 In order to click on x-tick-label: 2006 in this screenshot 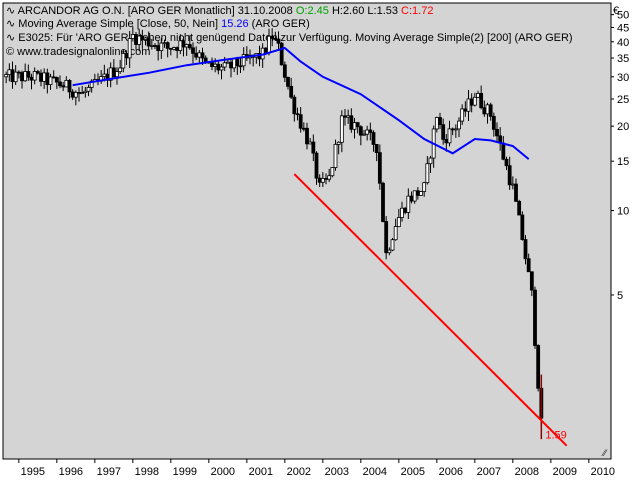, I will do `click(451, 472)`.